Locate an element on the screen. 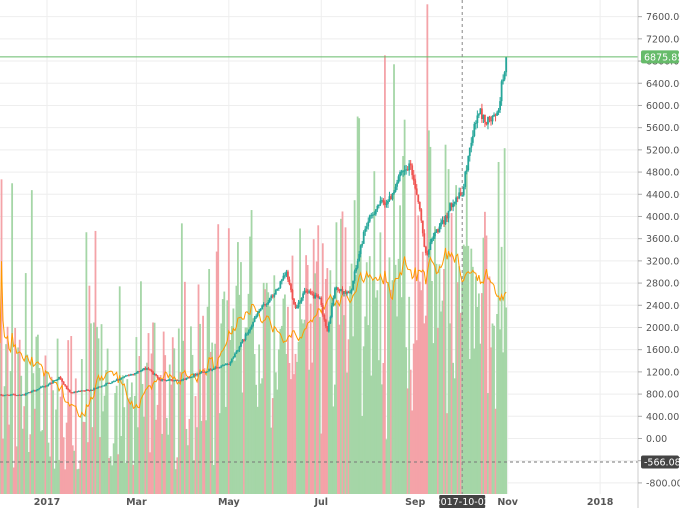  time-tick-label: Jul is located at coordinates (320, 502).